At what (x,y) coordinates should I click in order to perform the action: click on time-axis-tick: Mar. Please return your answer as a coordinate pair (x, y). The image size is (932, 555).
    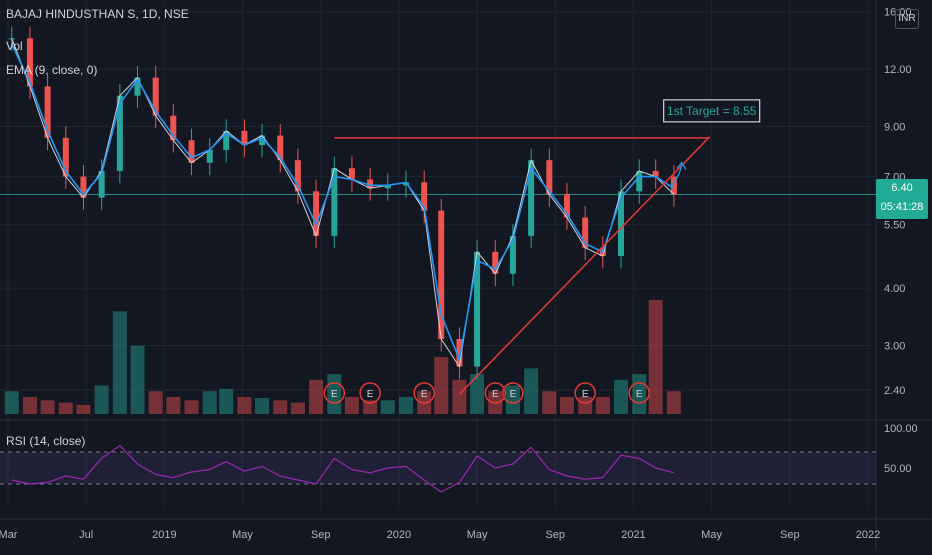
    Looking at the image, I should click on (9, 535).